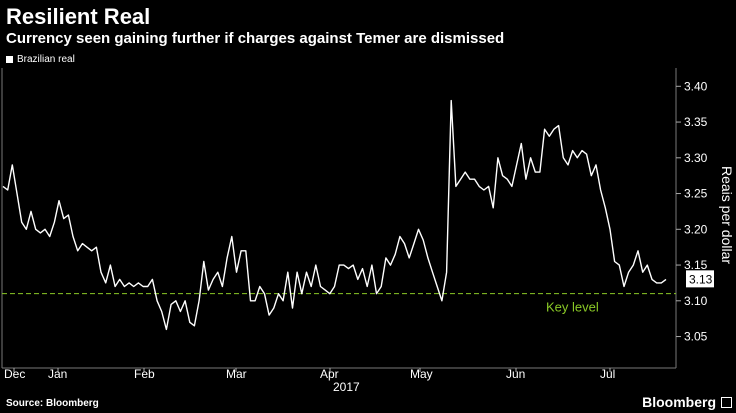  I want to click on x-tick-label: Jun, so click(515, 374).